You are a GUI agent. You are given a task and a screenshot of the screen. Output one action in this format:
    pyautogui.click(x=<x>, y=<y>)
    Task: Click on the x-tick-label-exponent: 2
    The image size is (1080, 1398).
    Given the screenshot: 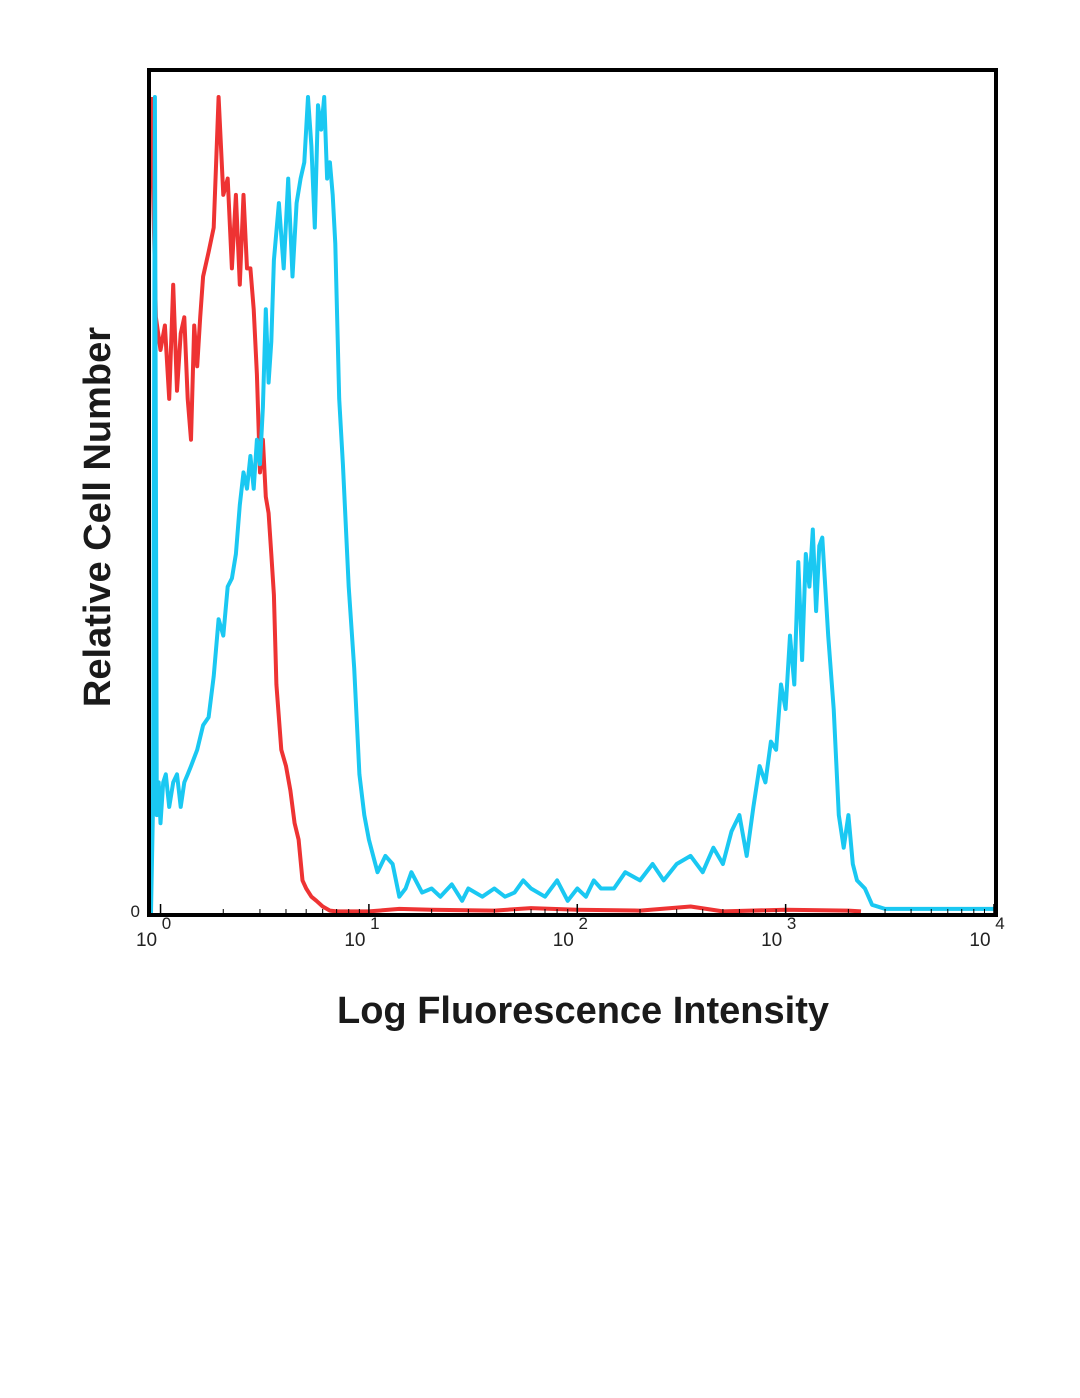 What is the action you would take?
    pyautogui.click(x=583, y=923)
    